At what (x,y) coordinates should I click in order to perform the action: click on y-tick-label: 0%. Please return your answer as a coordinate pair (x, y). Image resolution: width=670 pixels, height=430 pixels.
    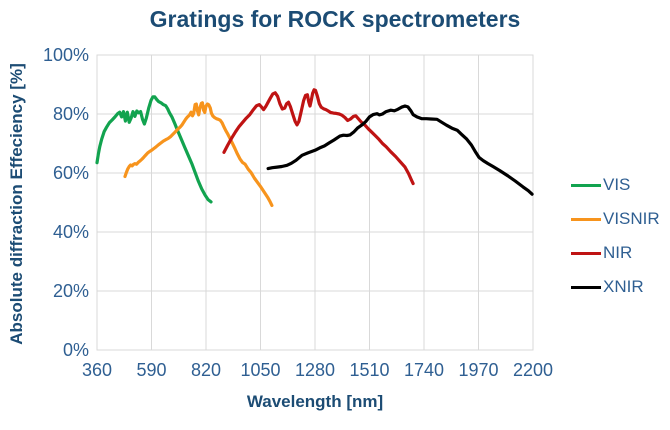
    Looking at the image, I should click on (75, 350).